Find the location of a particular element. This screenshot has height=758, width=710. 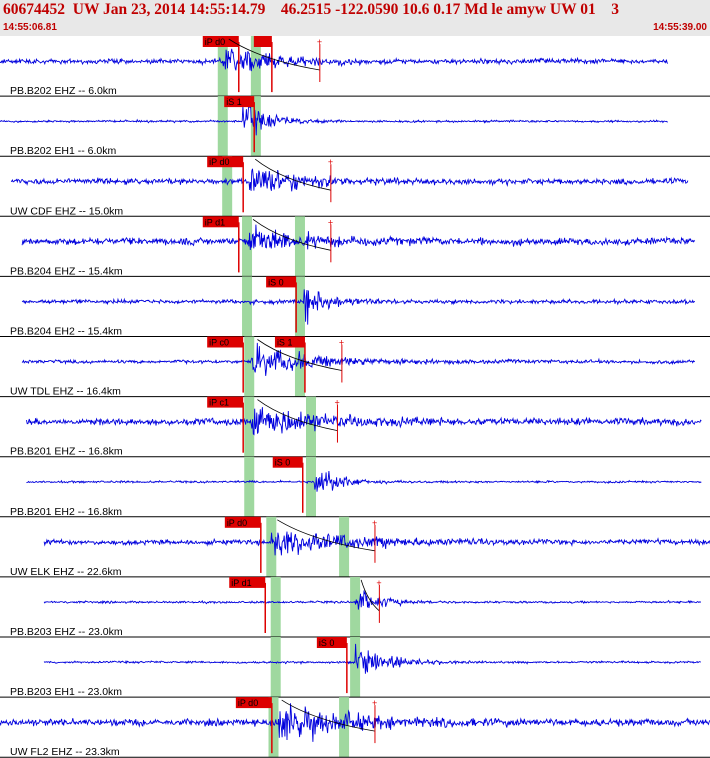

channel-label: PB.B204 EHZ -- 15.4km is located at coordinates (66, 271).